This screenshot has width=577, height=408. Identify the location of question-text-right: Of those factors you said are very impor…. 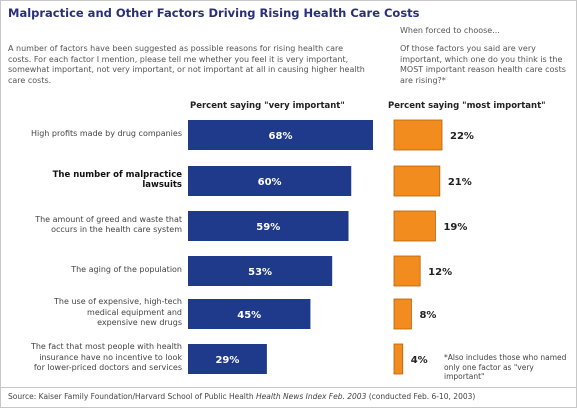
(483, 64).